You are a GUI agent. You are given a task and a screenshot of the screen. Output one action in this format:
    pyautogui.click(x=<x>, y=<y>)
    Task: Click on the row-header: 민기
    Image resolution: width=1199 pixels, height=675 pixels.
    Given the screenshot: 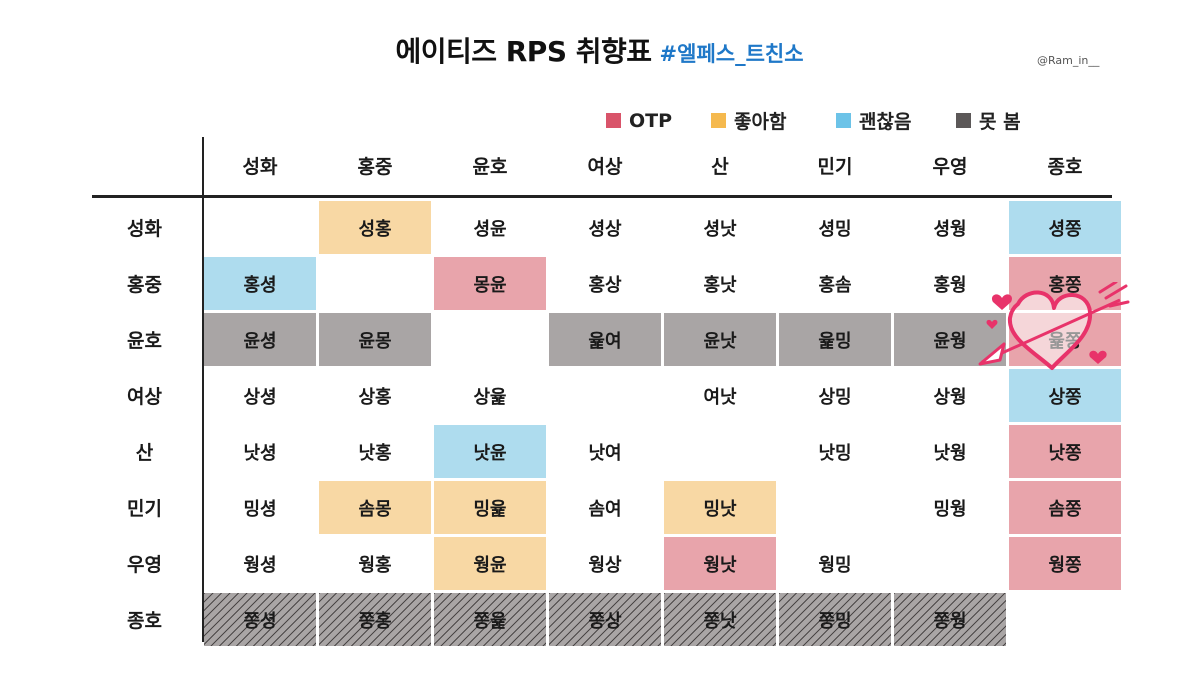 What is the action you would take?
    pyautogui.click(x=144, y=509)
    